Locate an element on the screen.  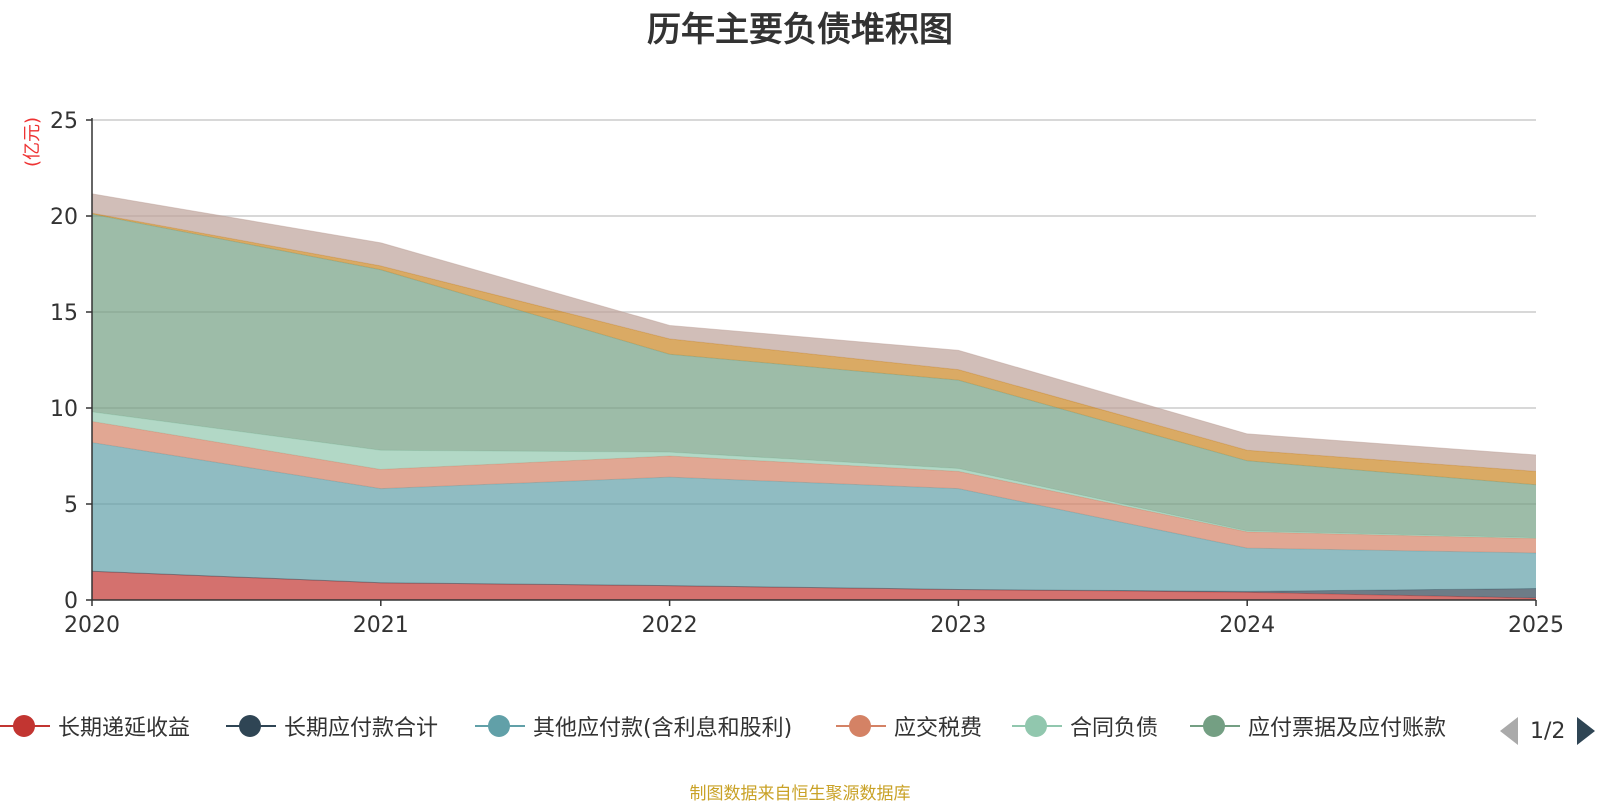
source-note: 制图数据来自恒生聚源数据库 is located at coordinates (800, 794).